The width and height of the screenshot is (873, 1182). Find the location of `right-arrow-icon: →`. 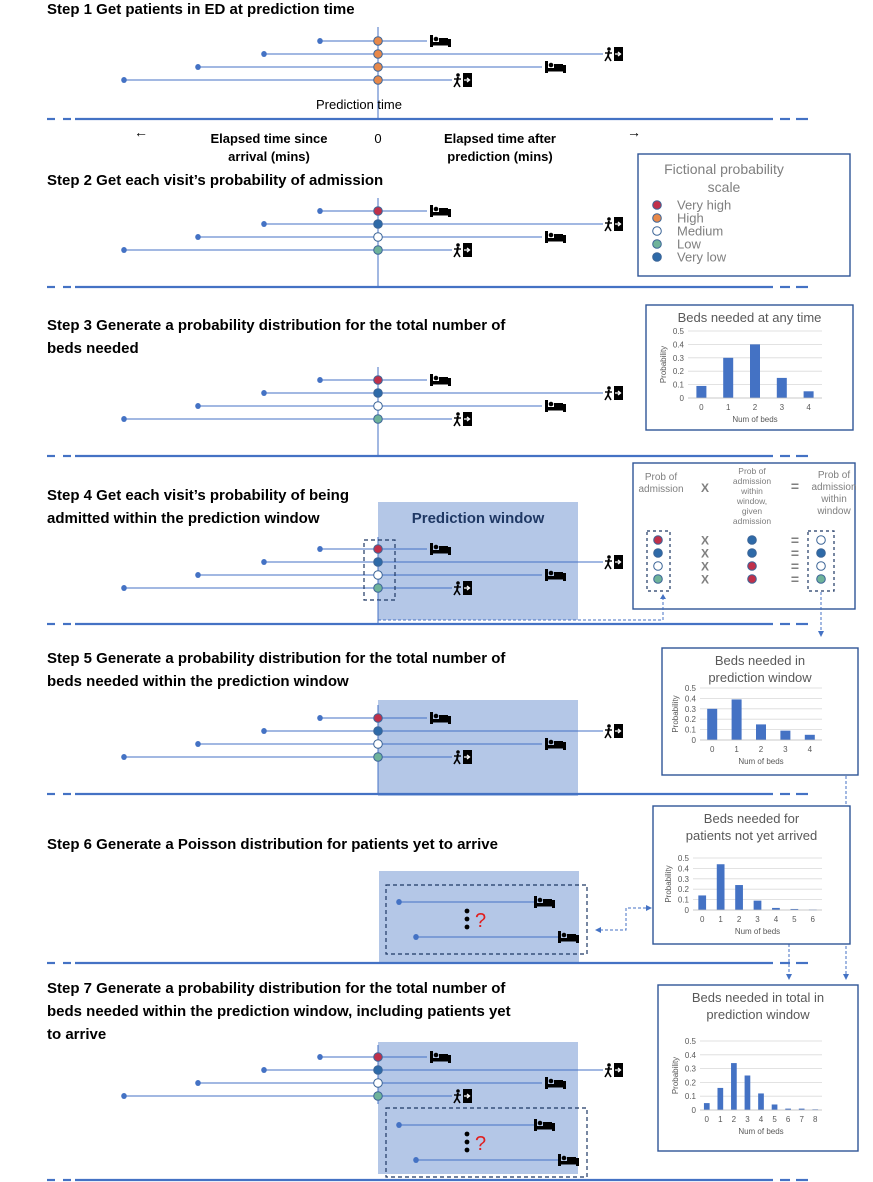

right-arrow-icon: → is located at coordinates (634, 132).